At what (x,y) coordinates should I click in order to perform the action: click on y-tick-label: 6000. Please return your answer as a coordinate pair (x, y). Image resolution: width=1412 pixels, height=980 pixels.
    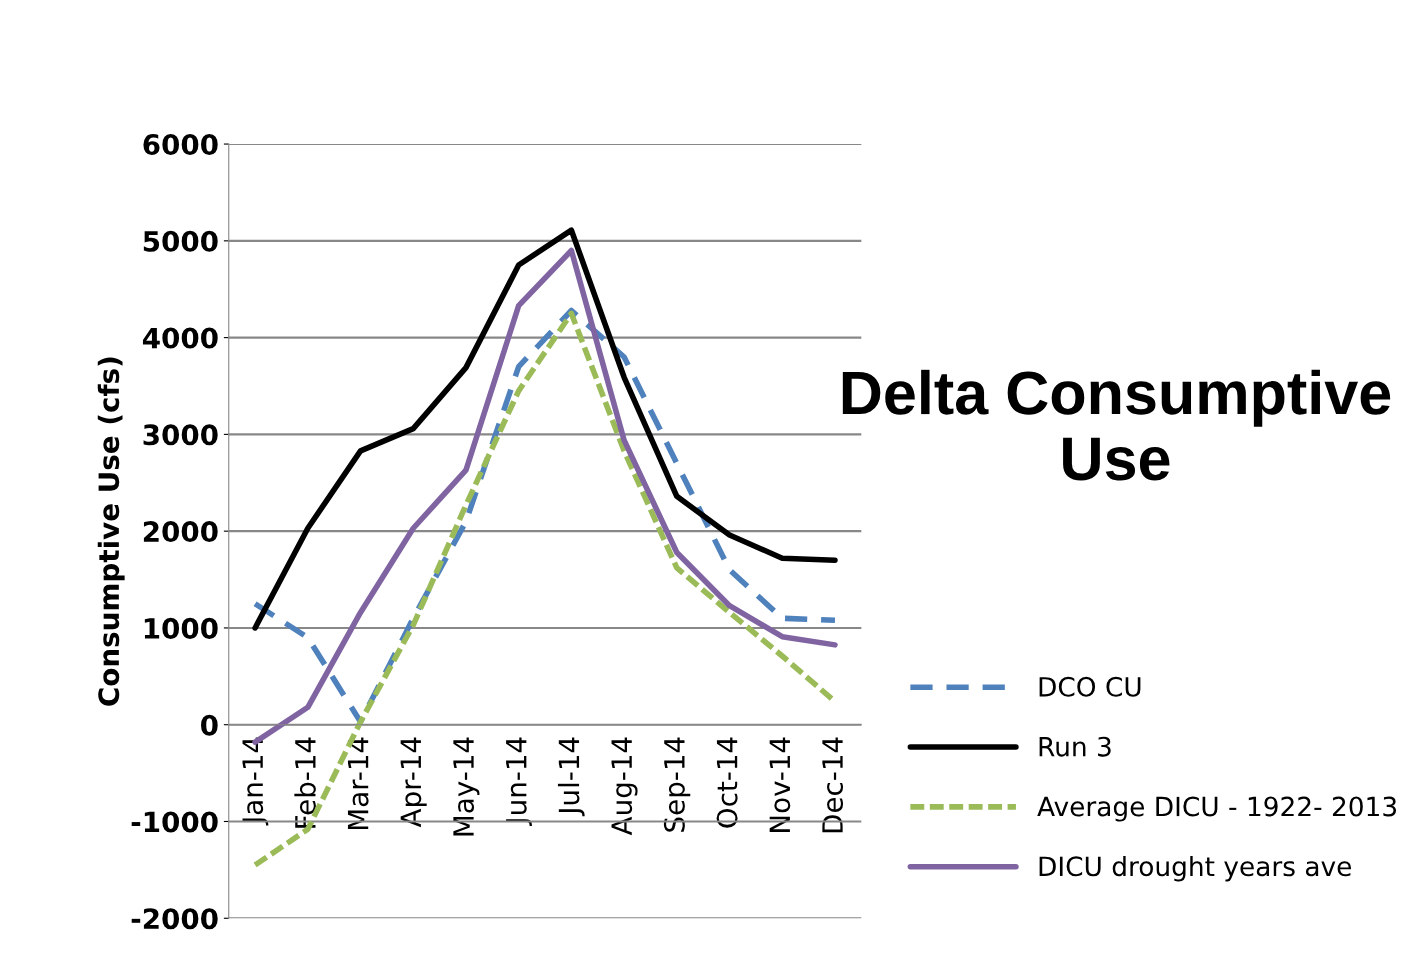
    Looking at the image, I should click on (180, 145).